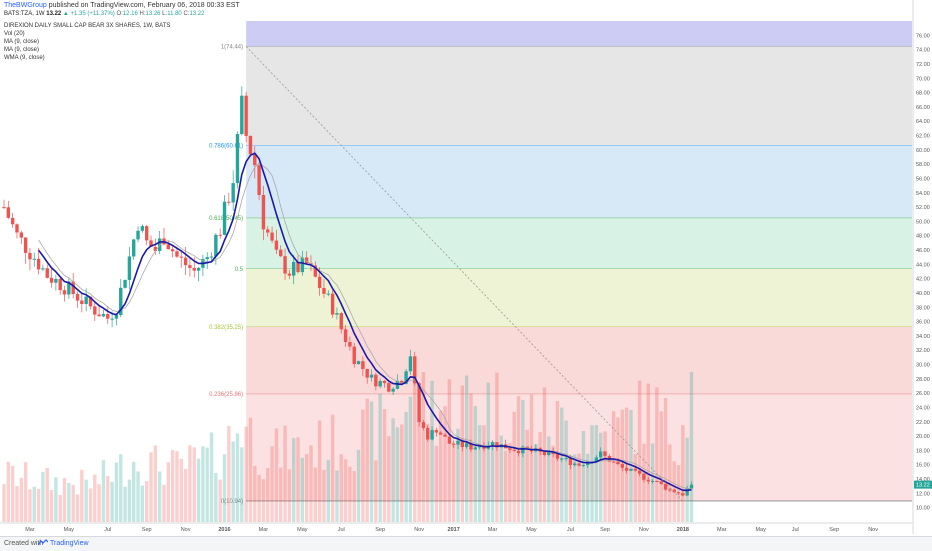 This screenshot has width=932, height=551. Describe the element at coordinates (760, 530) in the screenshot. I see `x-tick-label-19: May` at that location.